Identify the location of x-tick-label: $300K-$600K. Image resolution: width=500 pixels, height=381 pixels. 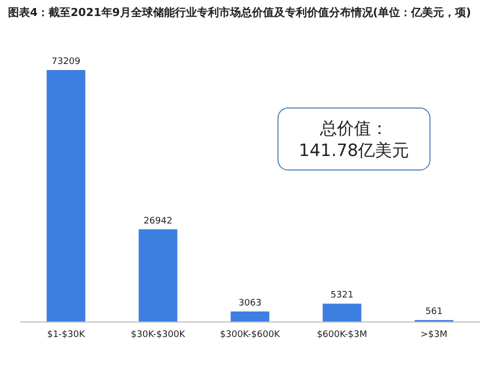
(251, 335).